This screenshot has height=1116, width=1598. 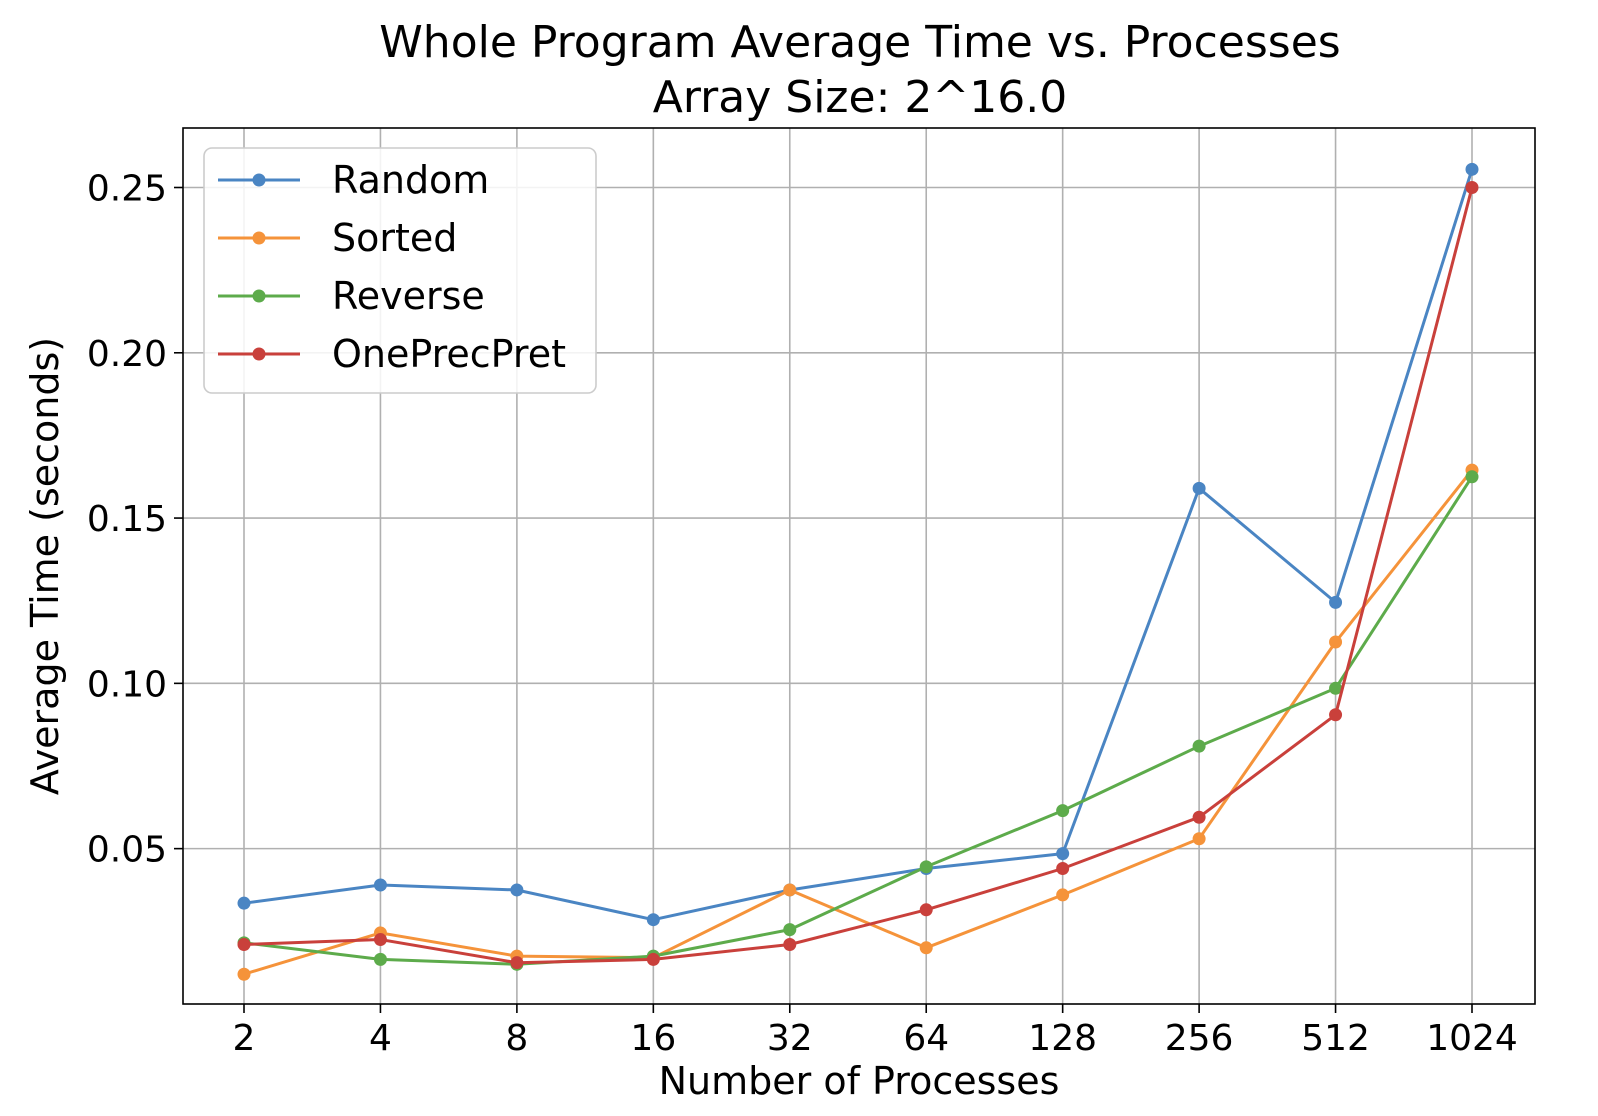 I want to click on y-tick-label: 0.15, so click(x=127, y=519).